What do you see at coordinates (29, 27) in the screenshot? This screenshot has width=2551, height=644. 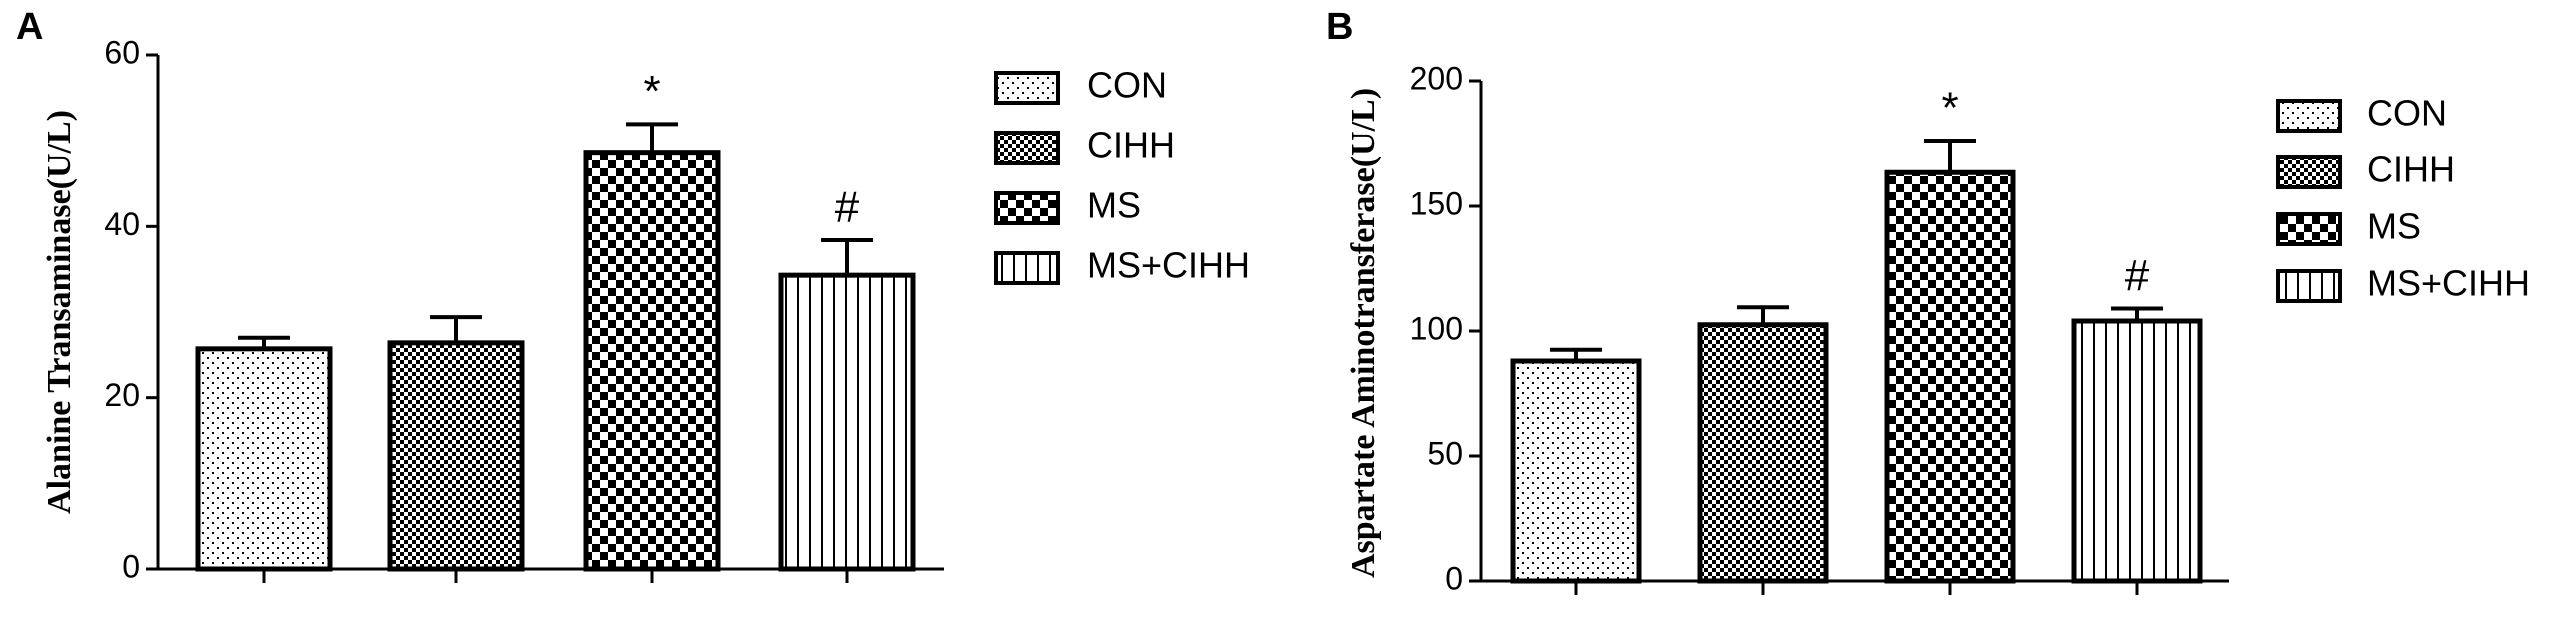 I see `panel-label: A` at bounding box center [29, 27].